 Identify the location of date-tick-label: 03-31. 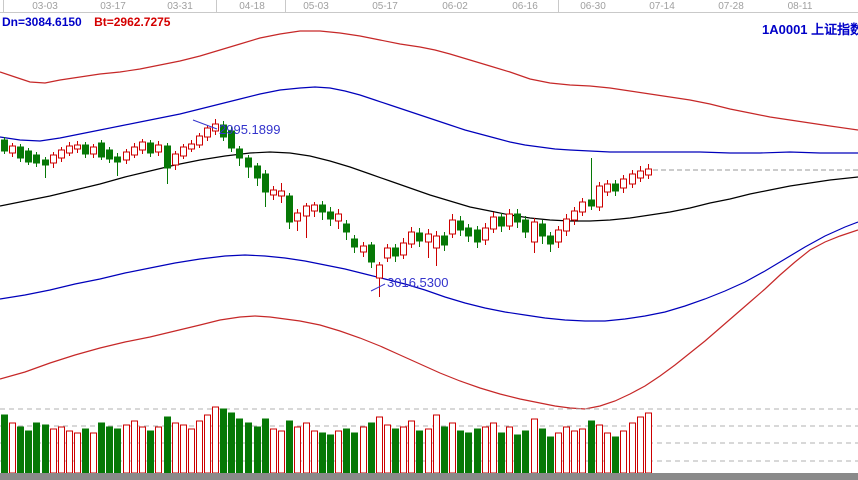
(180, 6).